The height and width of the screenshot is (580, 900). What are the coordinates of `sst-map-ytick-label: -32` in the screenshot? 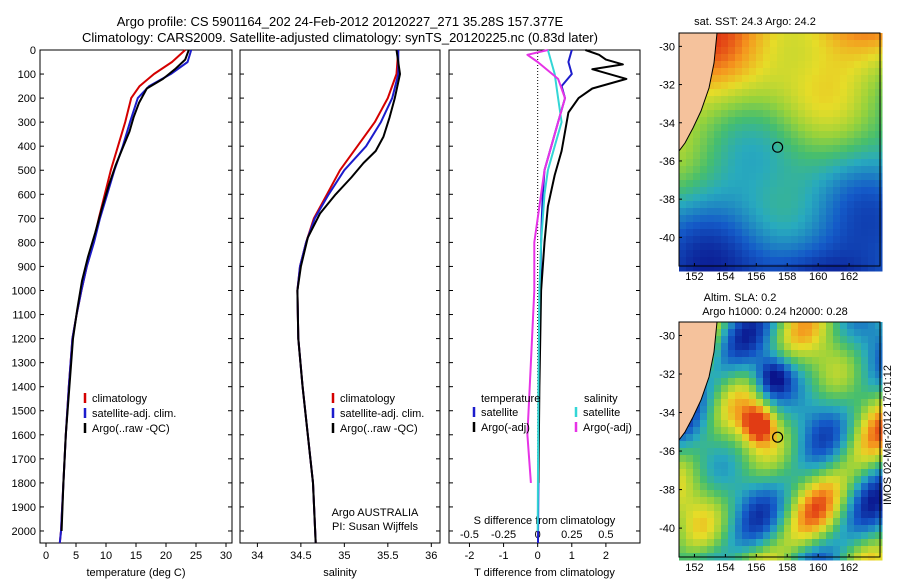 It's located at (667, 86).